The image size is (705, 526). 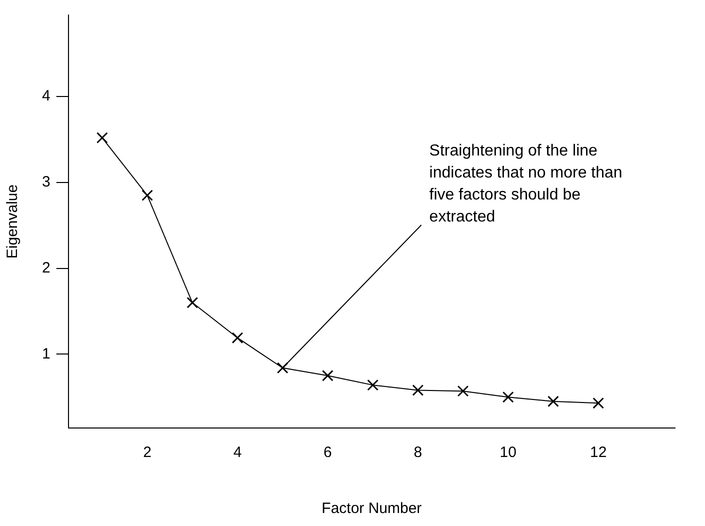 What do you see at coordinates (46, 182) in the screenshot?
I see `y-tick-label: 3` at bounding box center [46, 182].